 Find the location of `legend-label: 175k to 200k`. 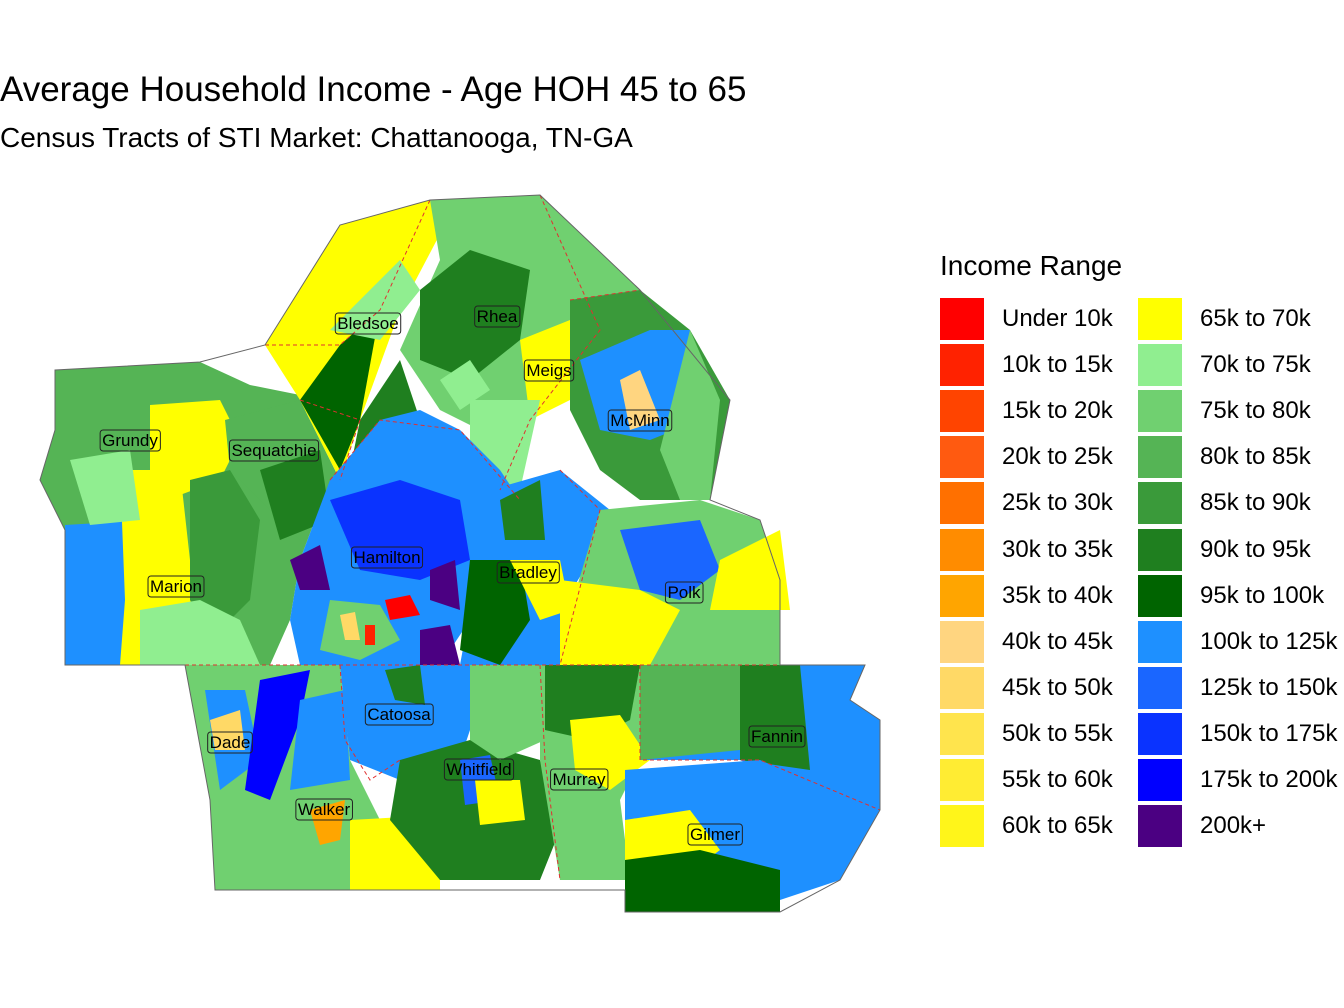

legend-label: 175k to 200k is located at coordinates (1269, 779).